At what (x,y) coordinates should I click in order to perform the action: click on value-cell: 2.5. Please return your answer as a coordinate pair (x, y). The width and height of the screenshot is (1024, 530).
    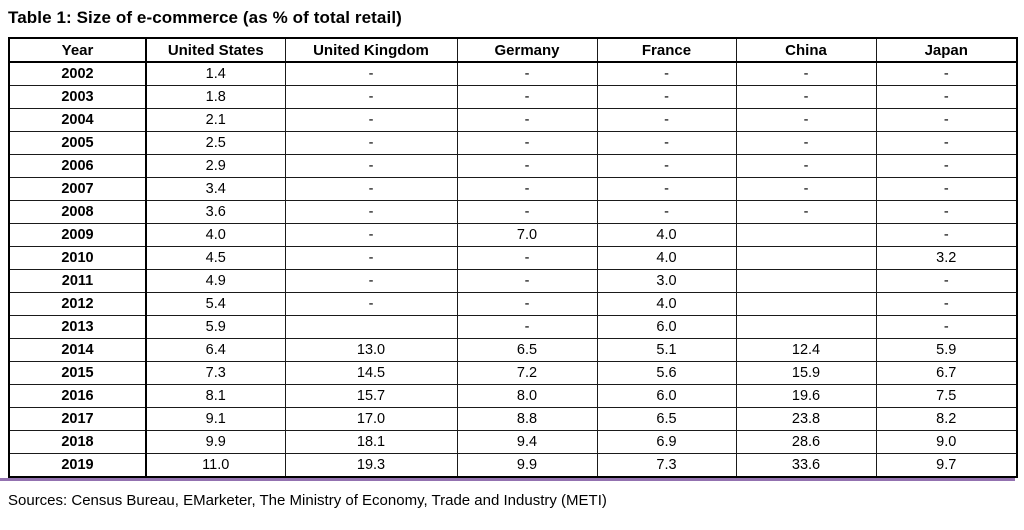
    Looking at the image, I should click on (215, 143).